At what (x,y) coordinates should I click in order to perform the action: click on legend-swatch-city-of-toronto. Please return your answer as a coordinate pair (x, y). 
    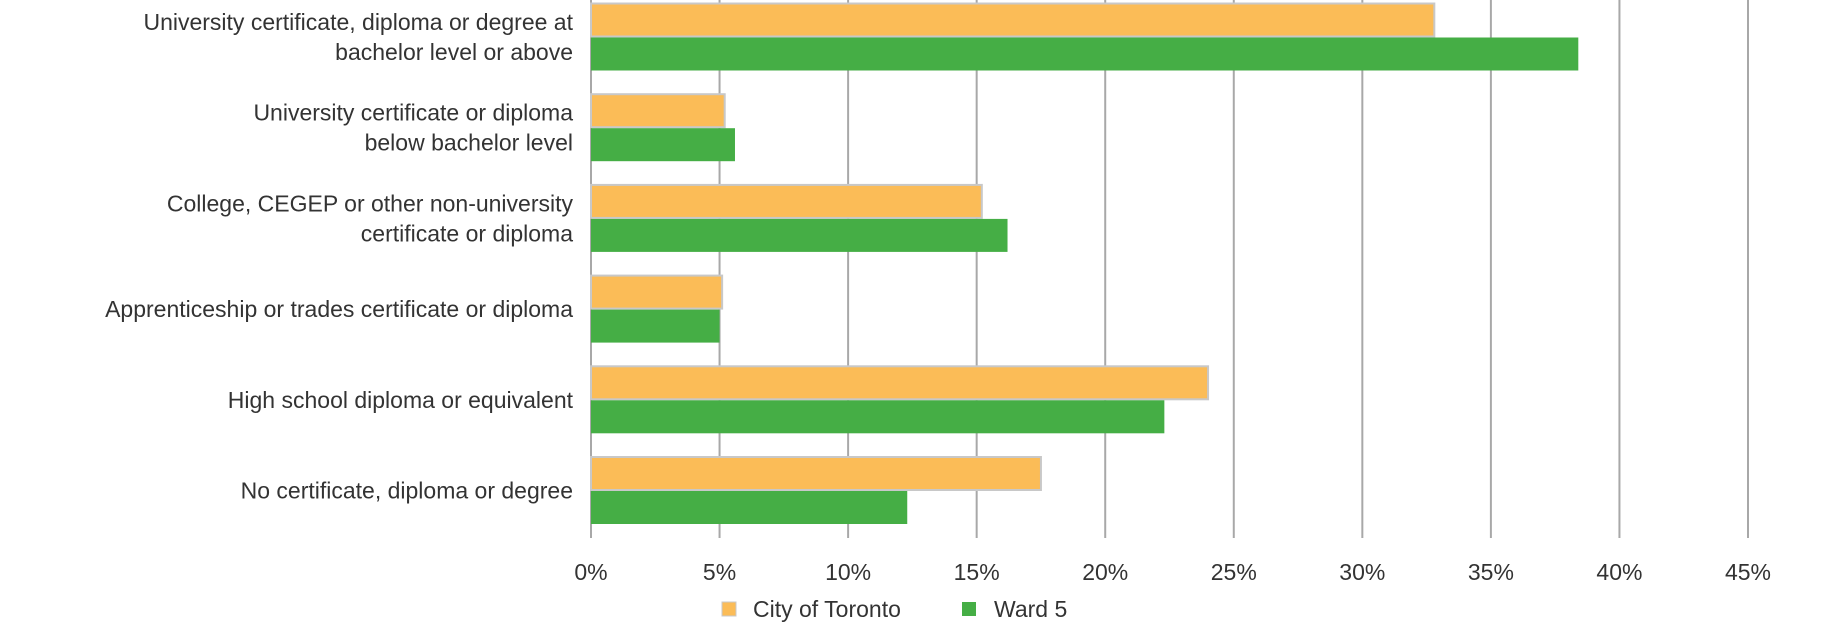
    Looking at the image, I should click on (729, 609).